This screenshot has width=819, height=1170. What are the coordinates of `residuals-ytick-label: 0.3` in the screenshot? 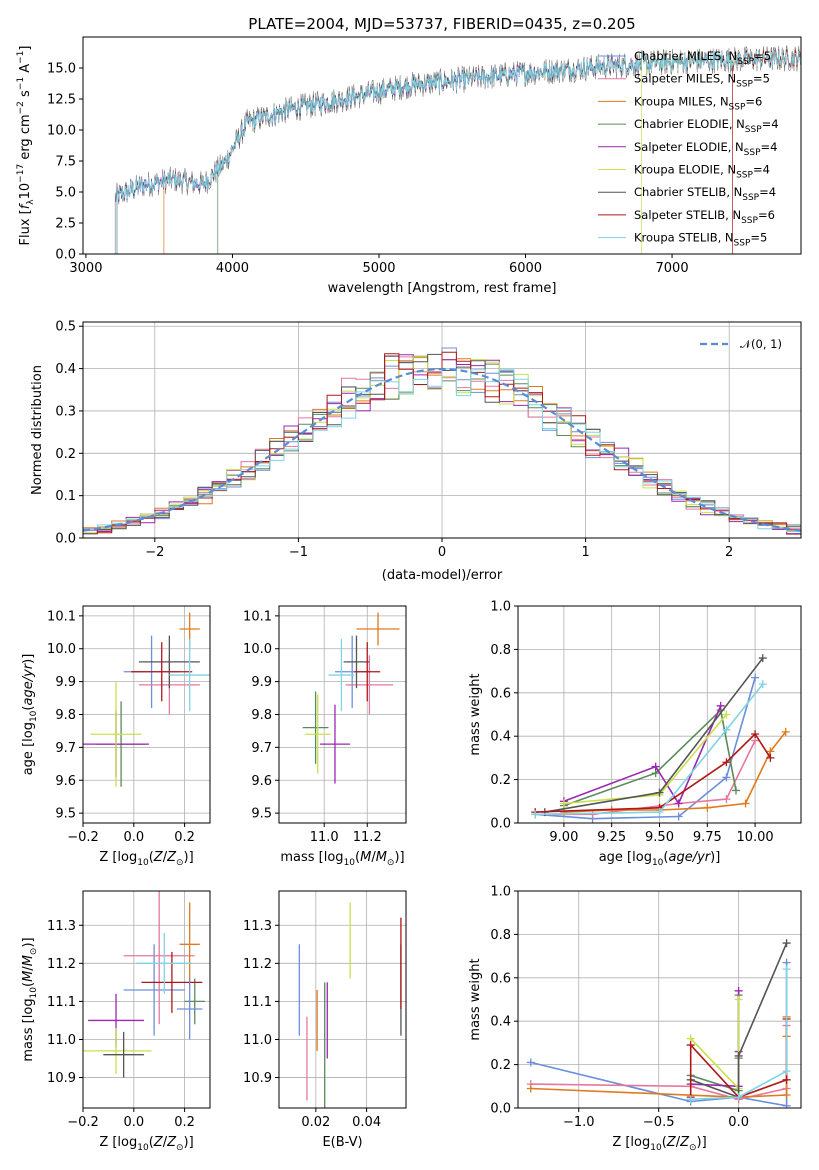 It's located at (65, 411).